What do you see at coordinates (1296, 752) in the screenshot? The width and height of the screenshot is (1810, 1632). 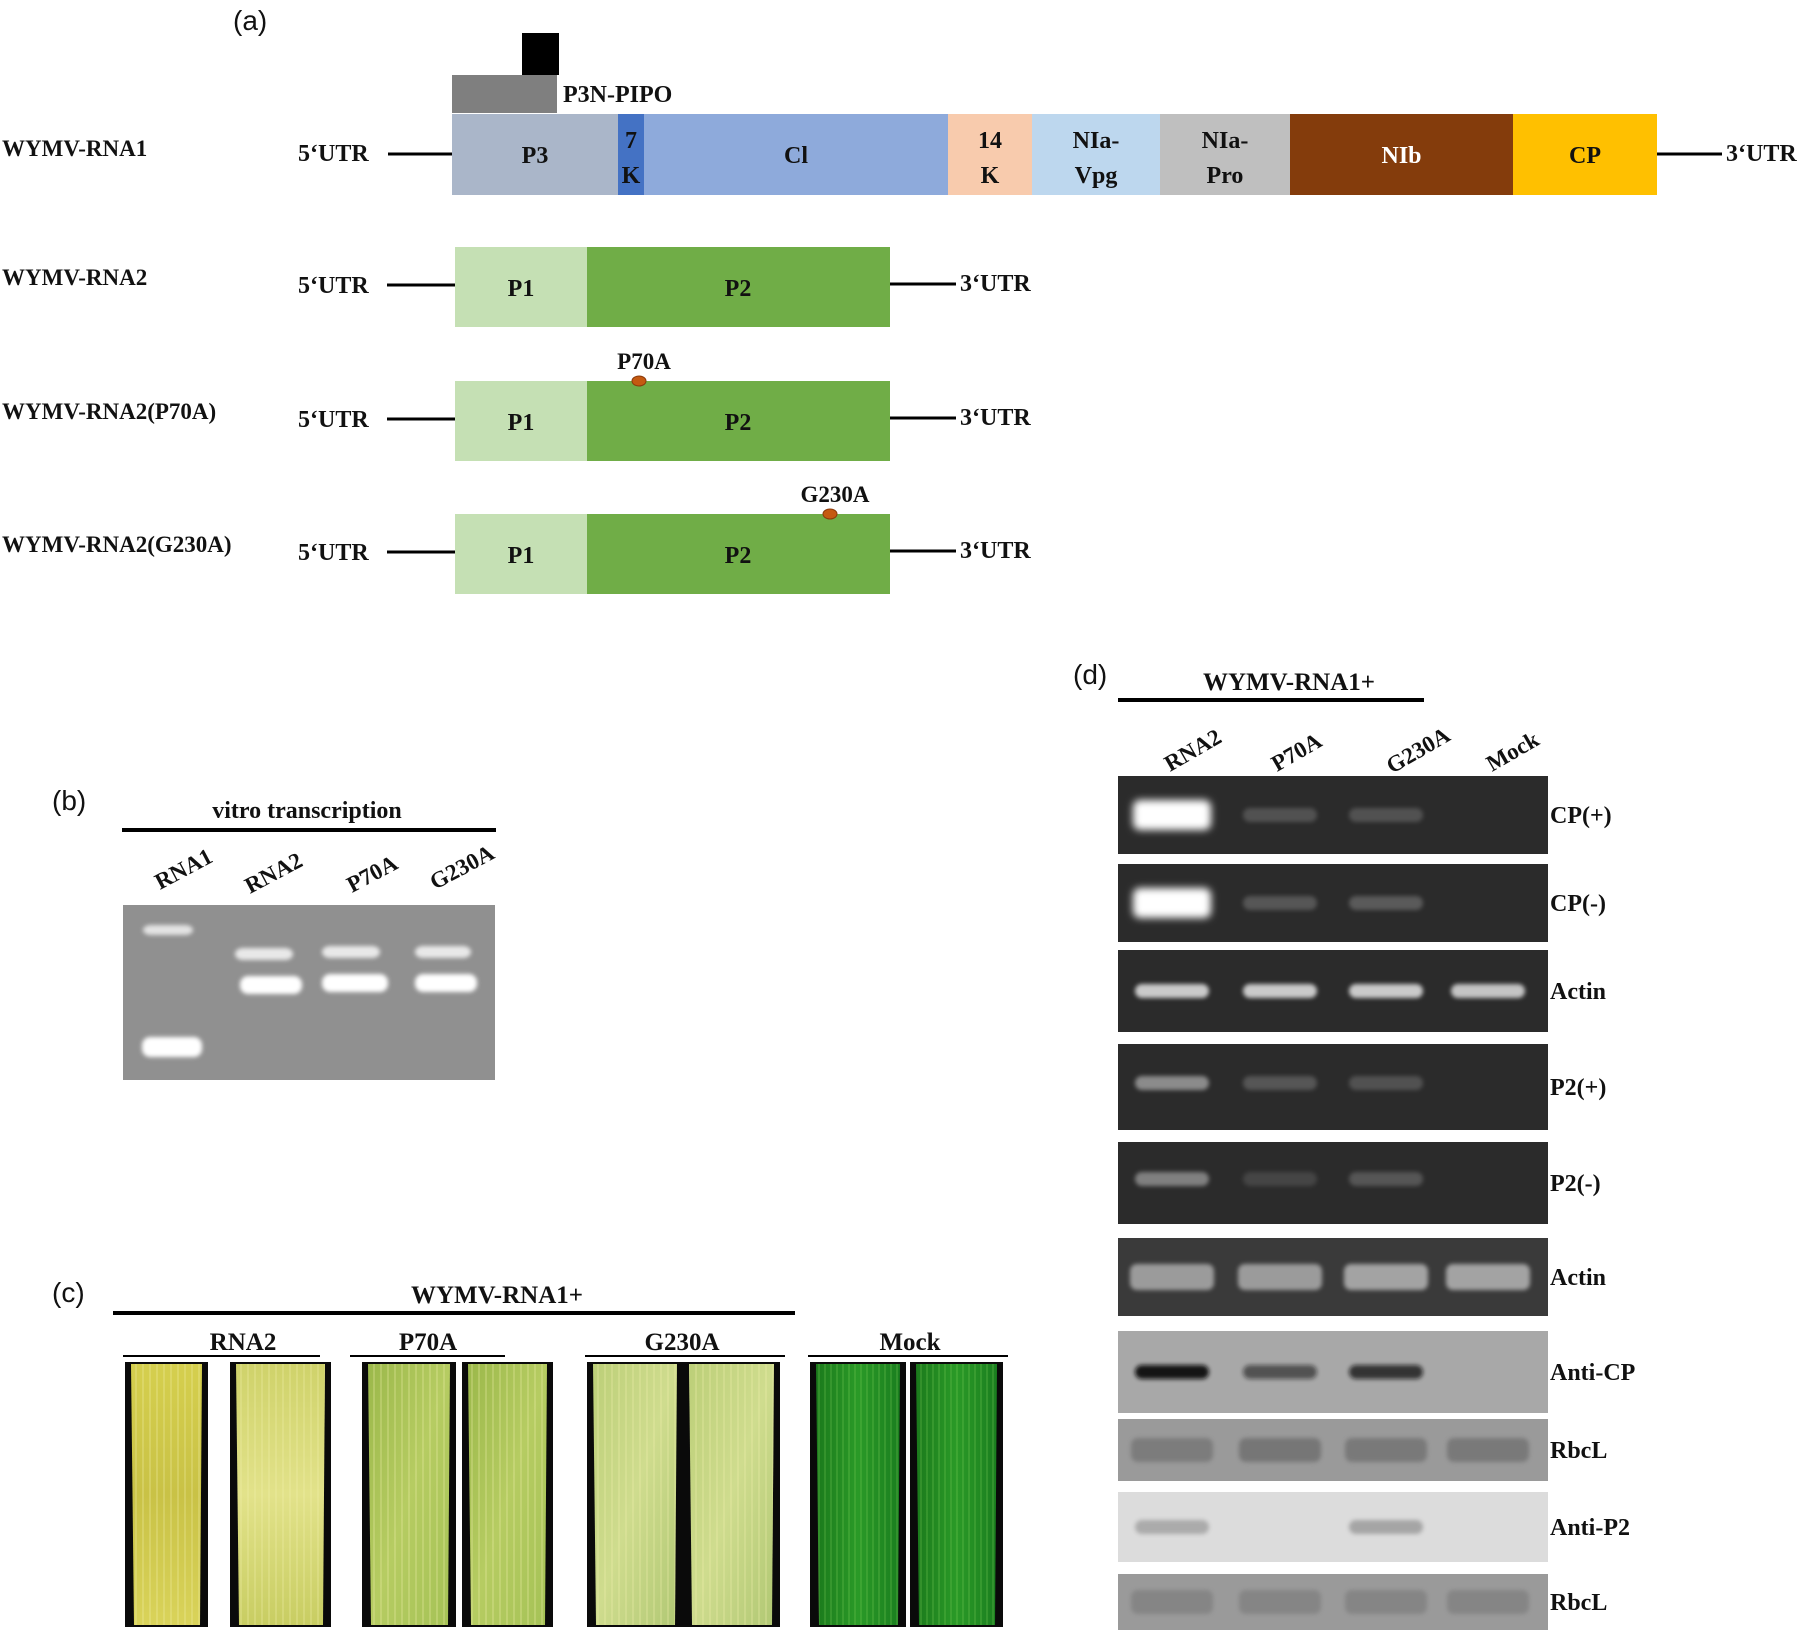 I see `blot-lane-label: P70A` at bounding box center [1296, 752].